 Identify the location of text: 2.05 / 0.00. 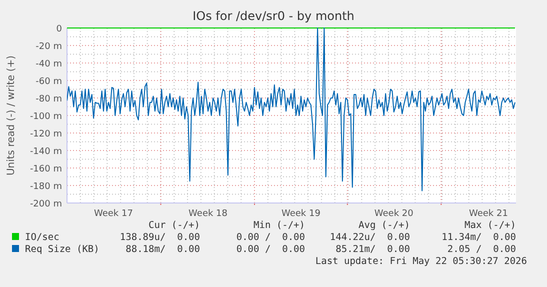
(481, 249).